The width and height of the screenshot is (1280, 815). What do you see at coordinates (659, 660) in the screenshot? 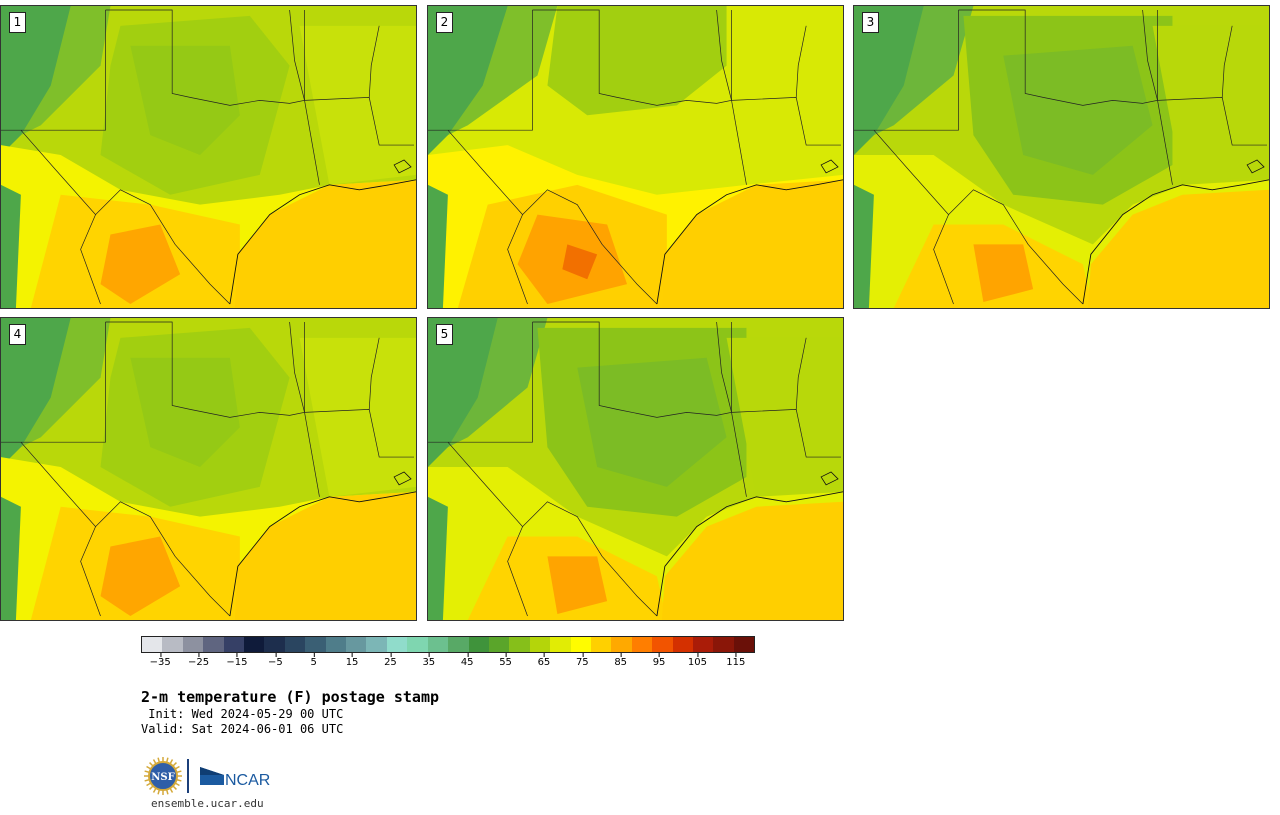
I see `colorbar-tick-label: 95` at bounding box center [659, 660].